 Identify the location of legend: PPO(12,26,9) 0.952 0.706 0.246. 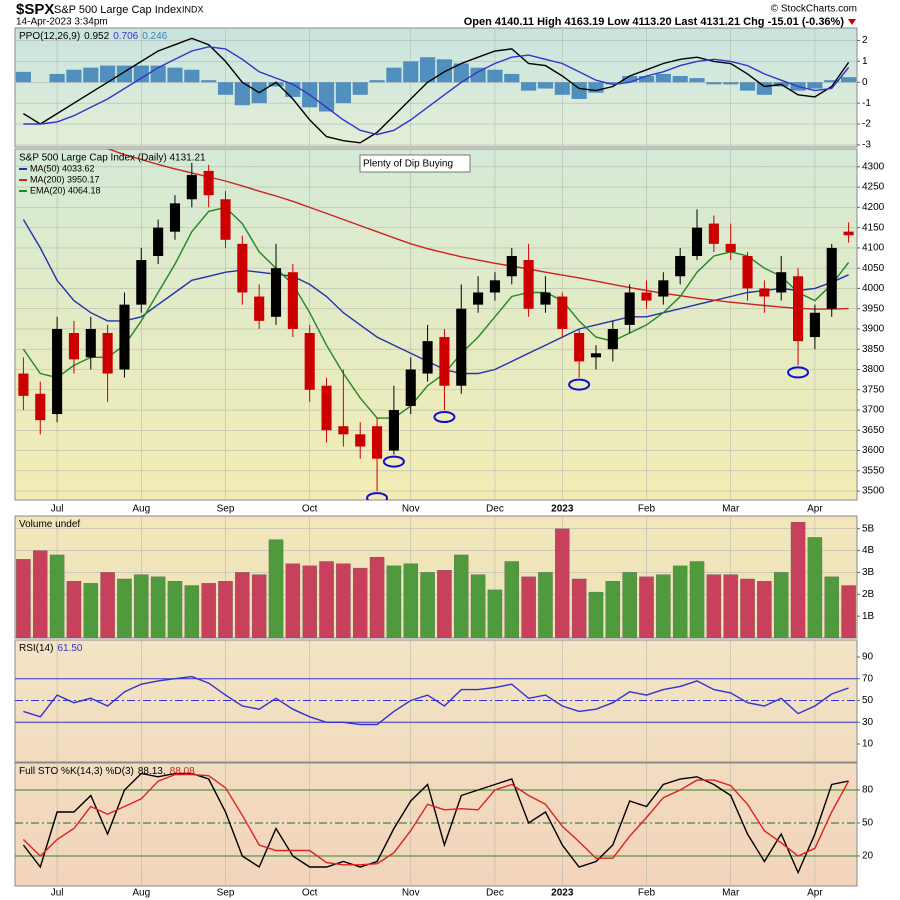
(93, 36).